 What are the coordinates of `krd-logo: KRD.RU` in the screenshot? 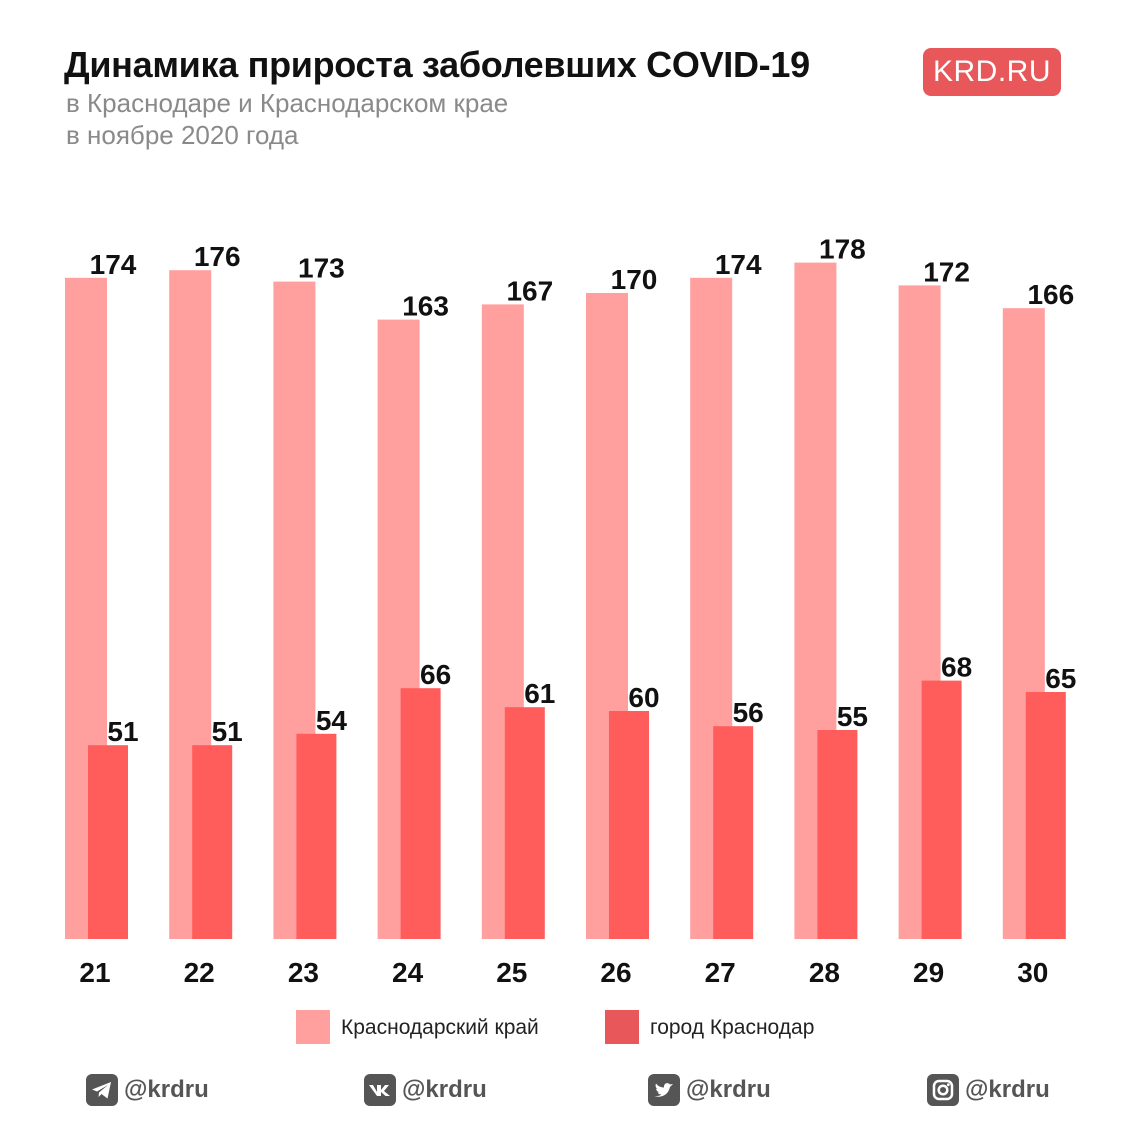 It's located at (992, 72).